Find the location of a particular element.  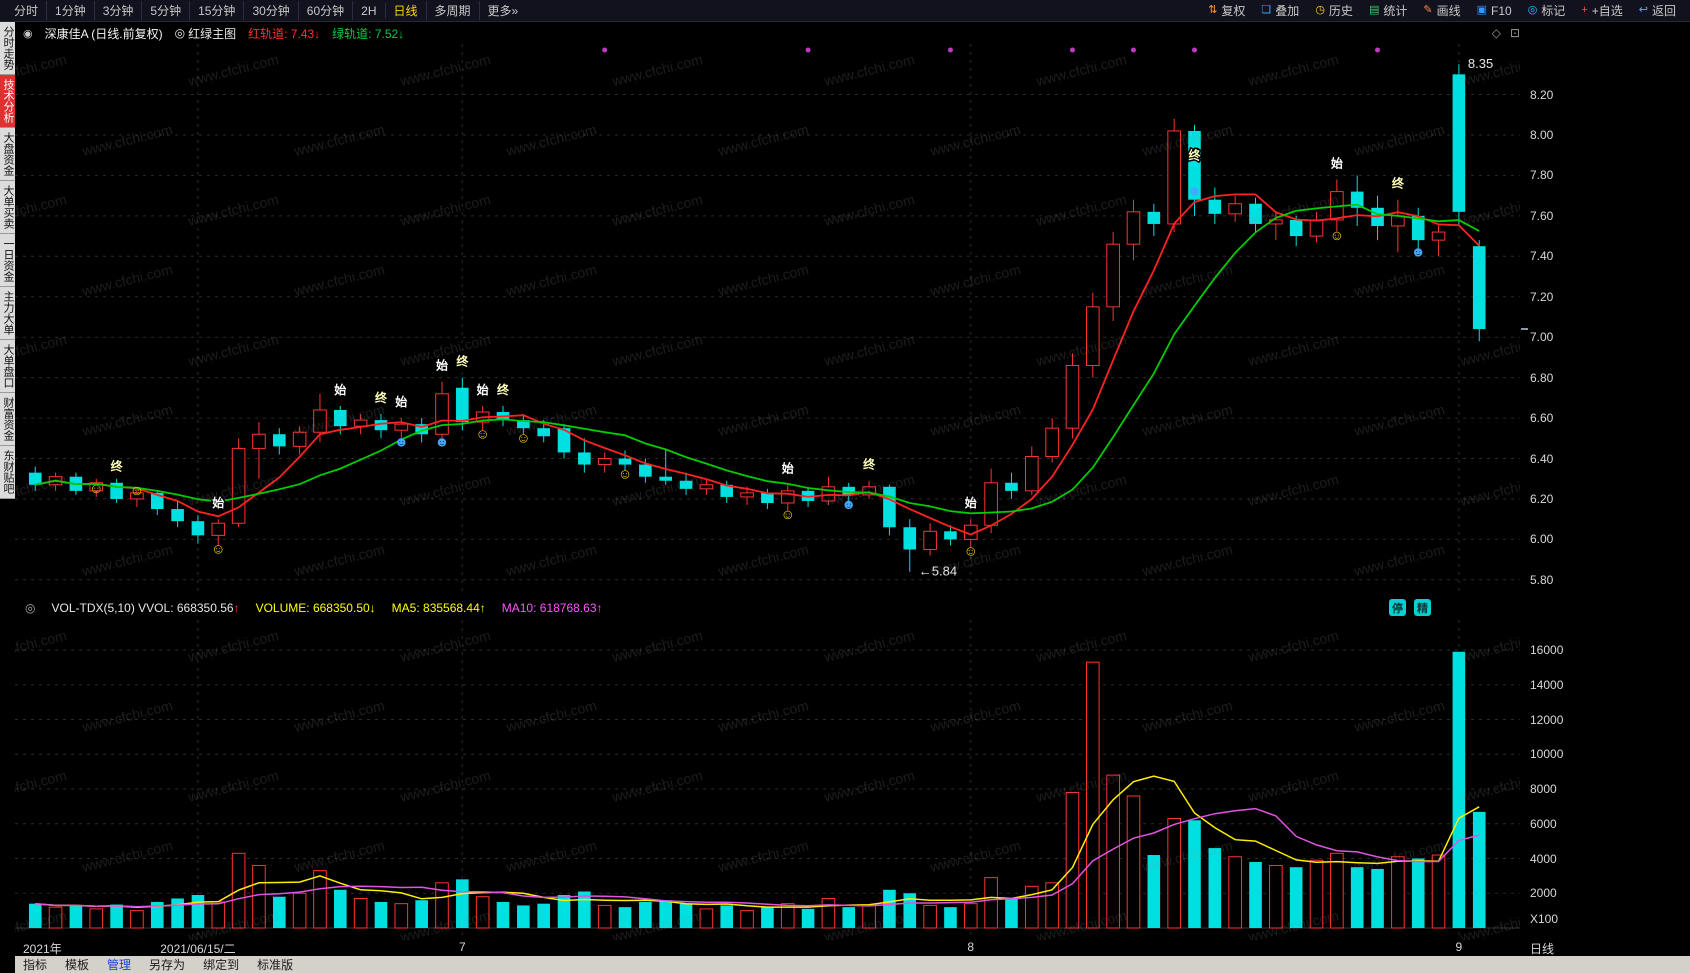

titlebar-tool-icon: ◇ is located at coordinates (1496, 33).